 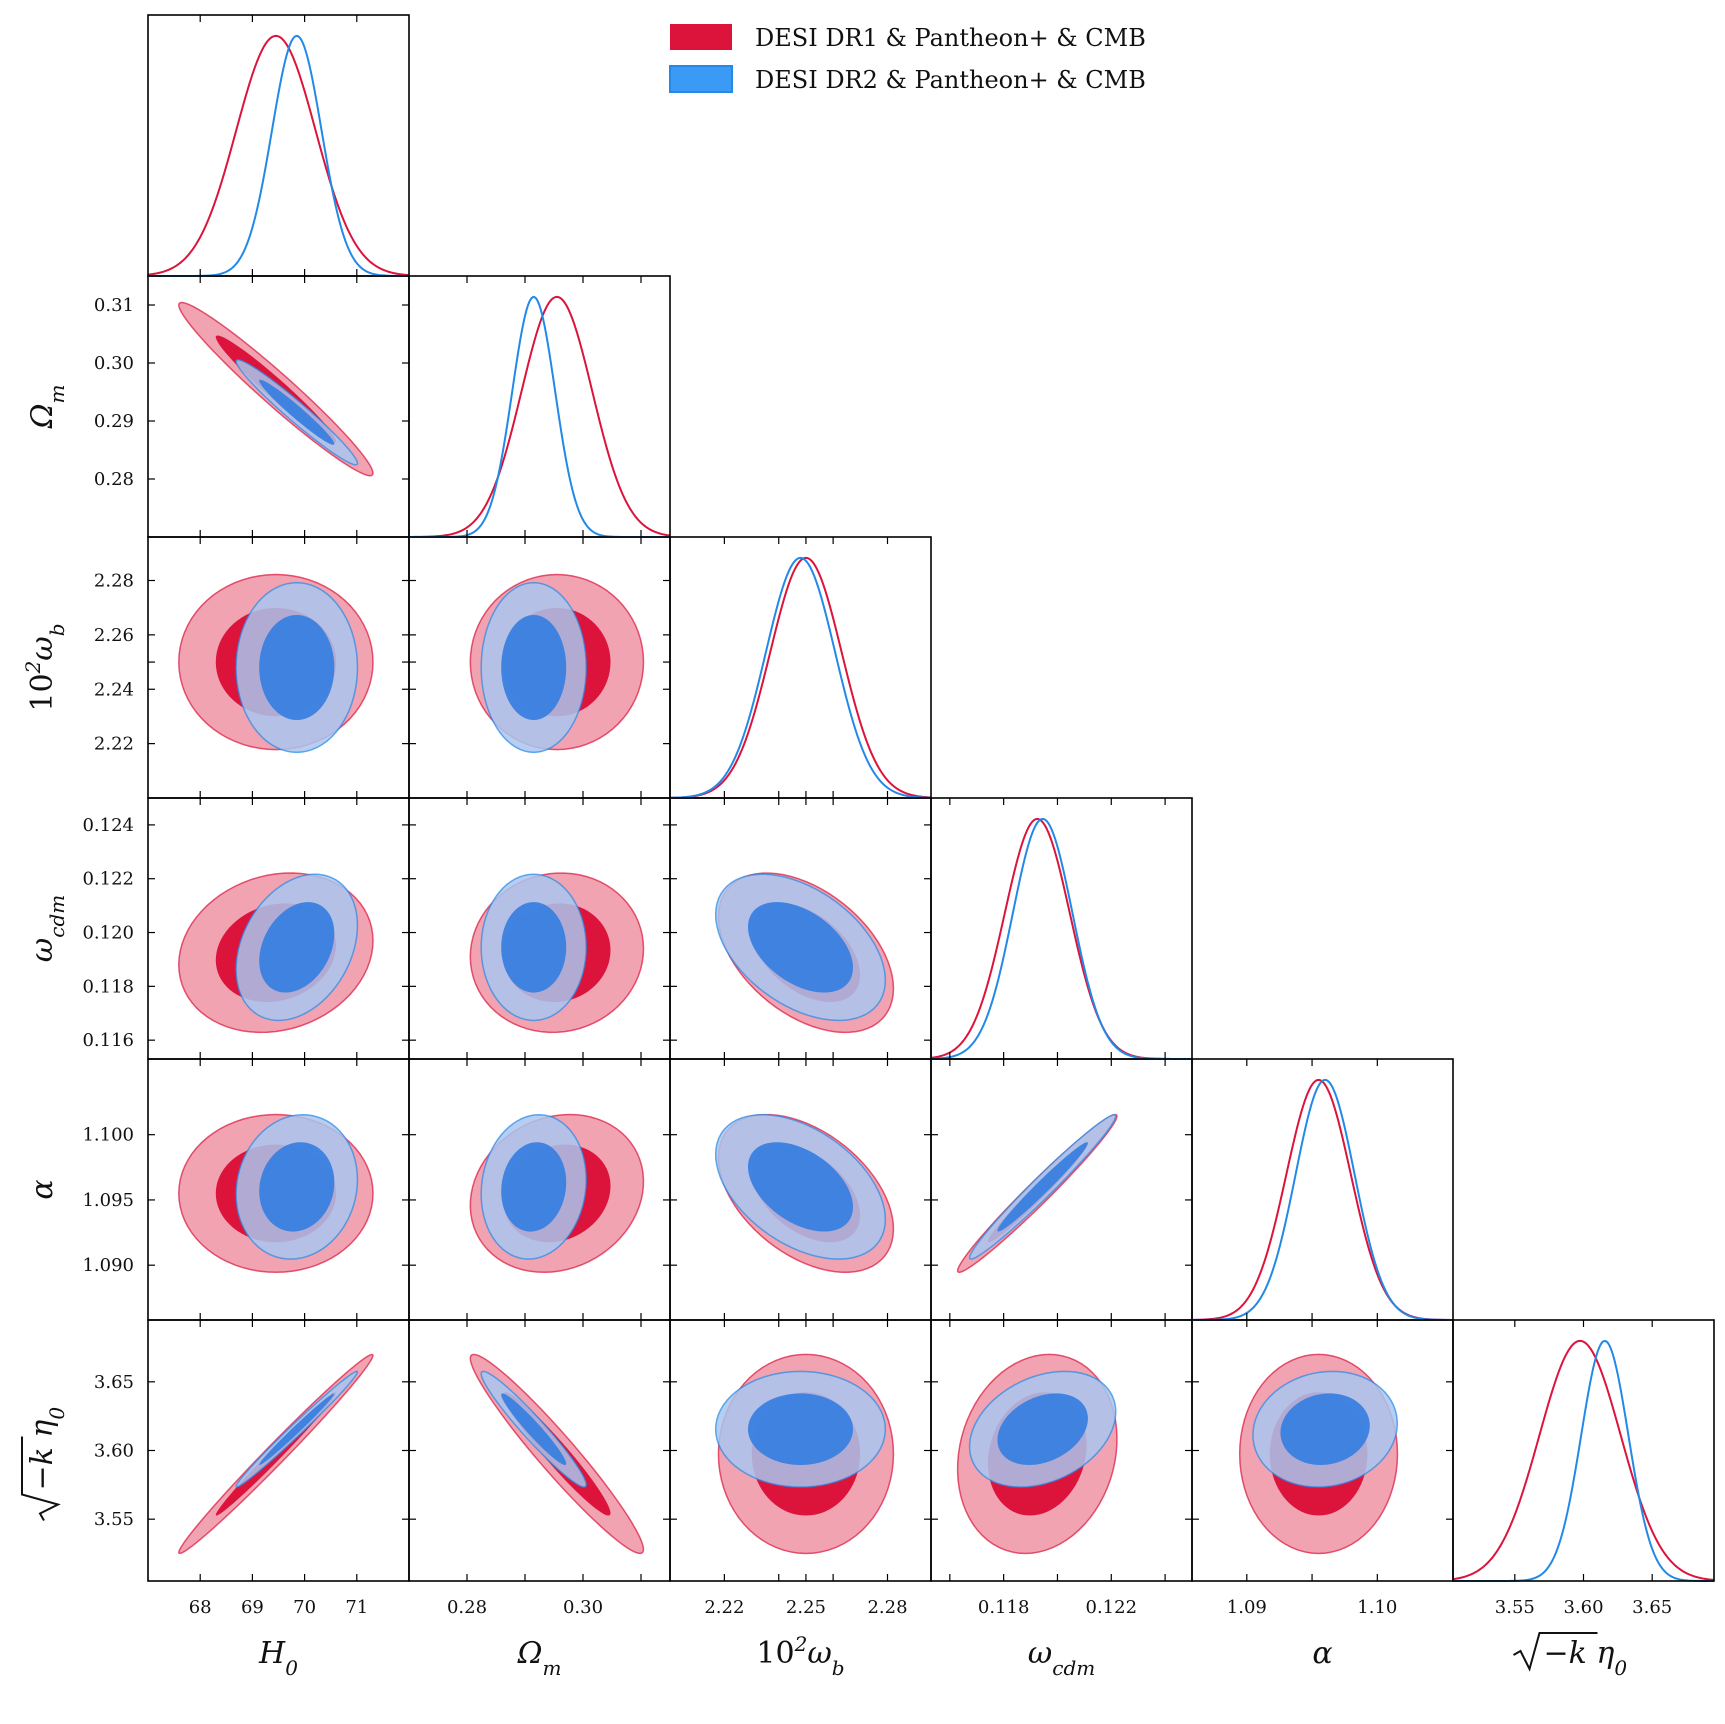 What do you see at coordinates (1112, 1607) in the screenshot?
I see `x-tick-label: 0.122` at bounding box center [1112, 1607].